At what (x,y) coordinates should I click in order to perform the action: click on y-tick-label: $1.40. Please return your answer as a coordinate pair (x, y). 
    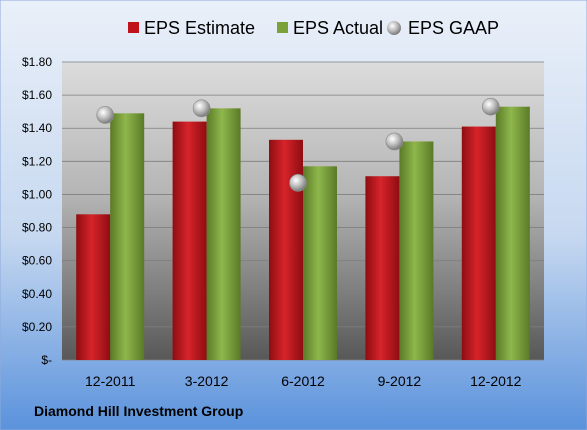
    Looking at the image, I should click on (37, 128).